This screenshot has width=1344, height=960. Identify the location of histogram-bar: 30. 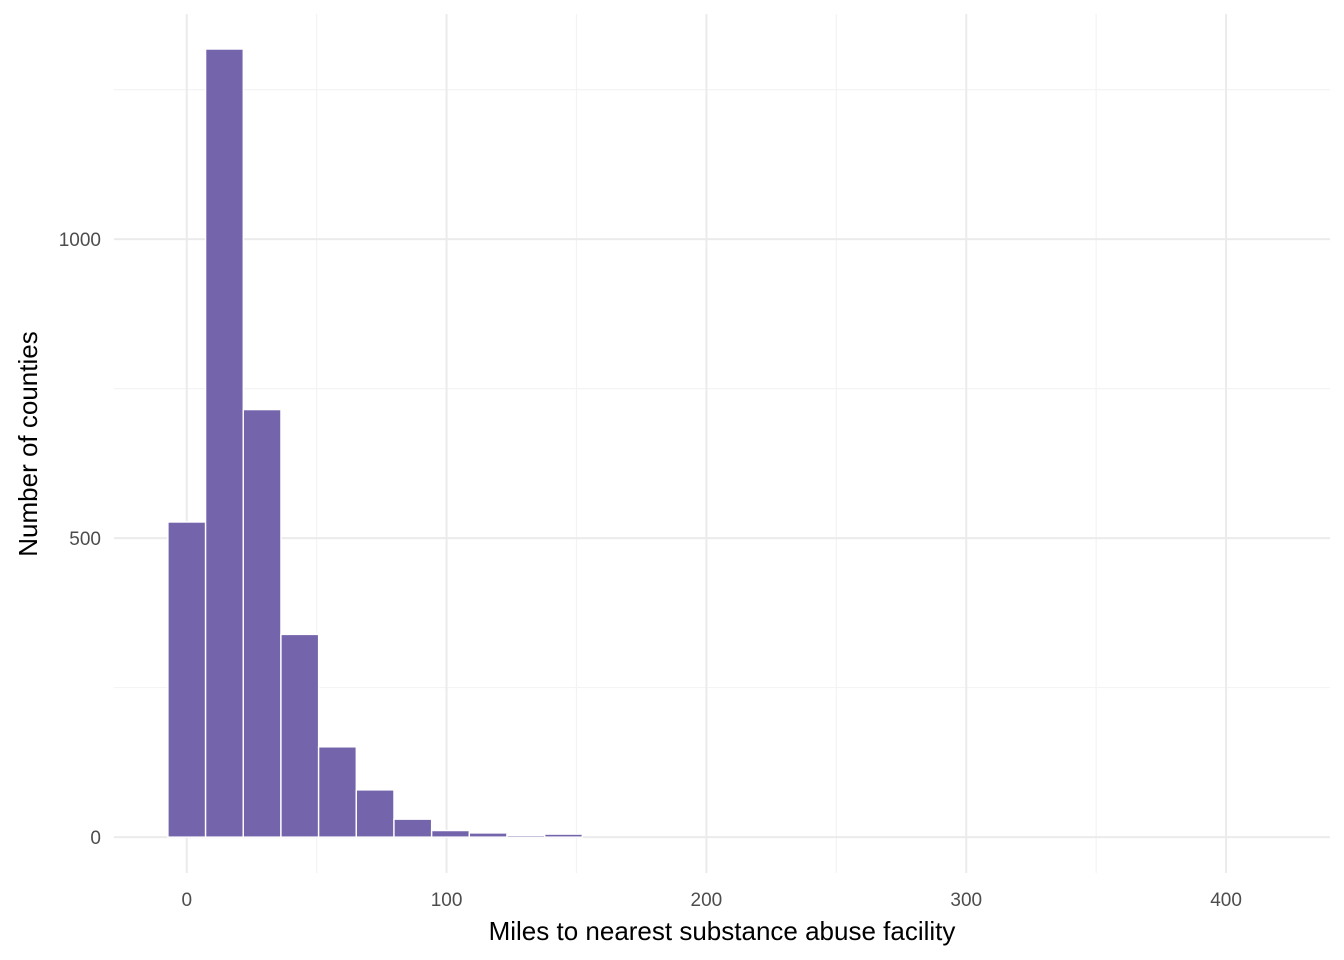
(413, 828).